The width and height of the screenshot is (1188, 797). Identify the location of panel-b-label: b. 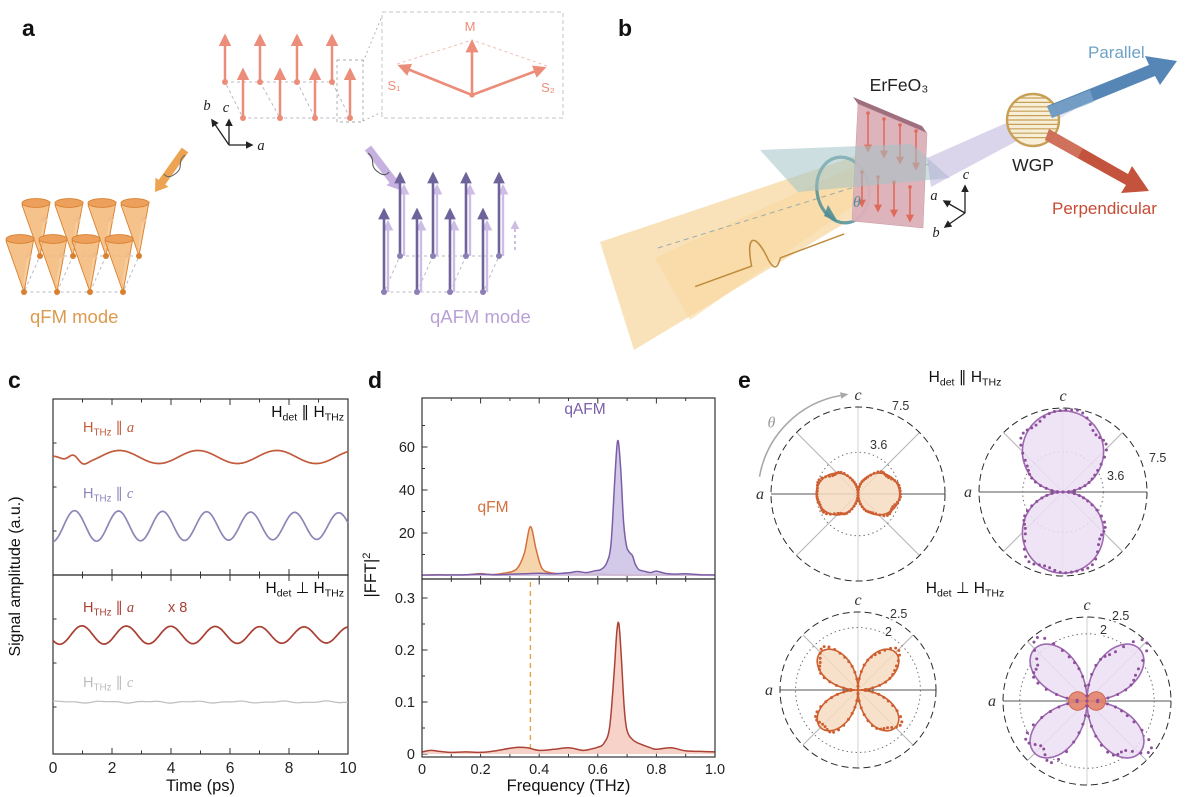
(625, 28).